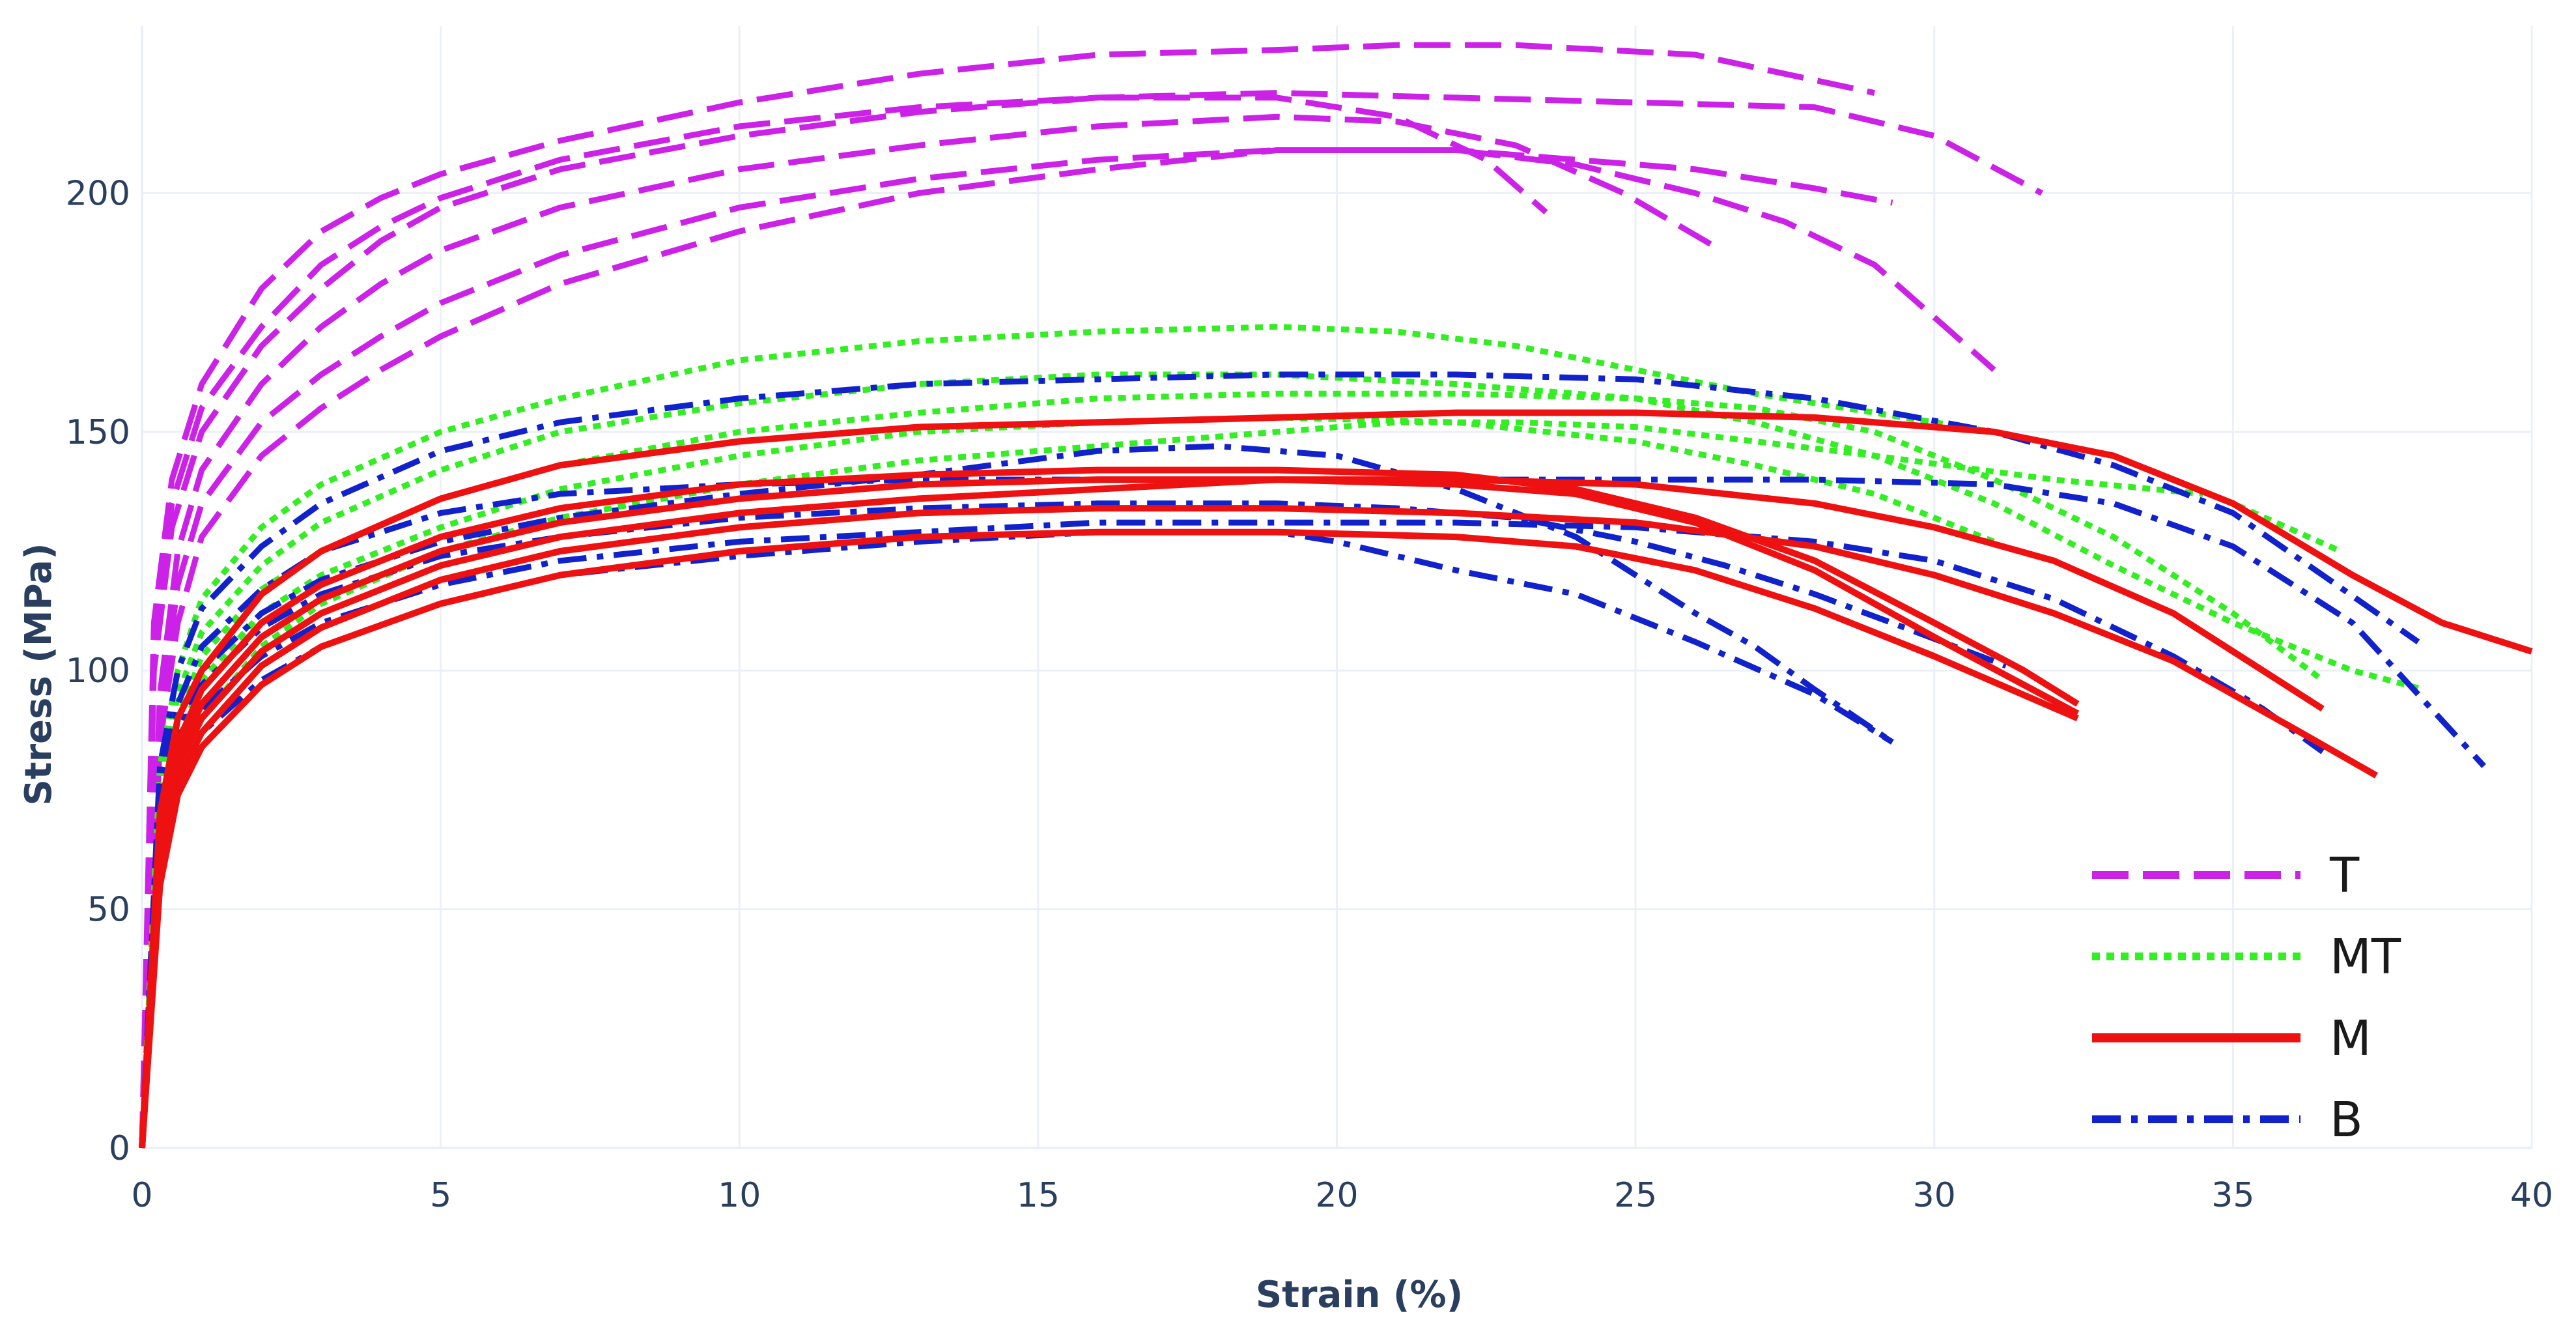 The width and height of the screenshot is (2576, 1333). What do you see at coordinates (2346, 1120) in the screenshot?
I see `legend-label-b: B` at bounding box center [2346, 1120].